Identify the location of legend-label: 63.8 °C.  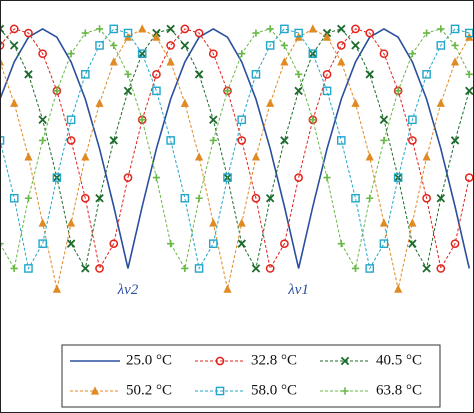
(399, 390).